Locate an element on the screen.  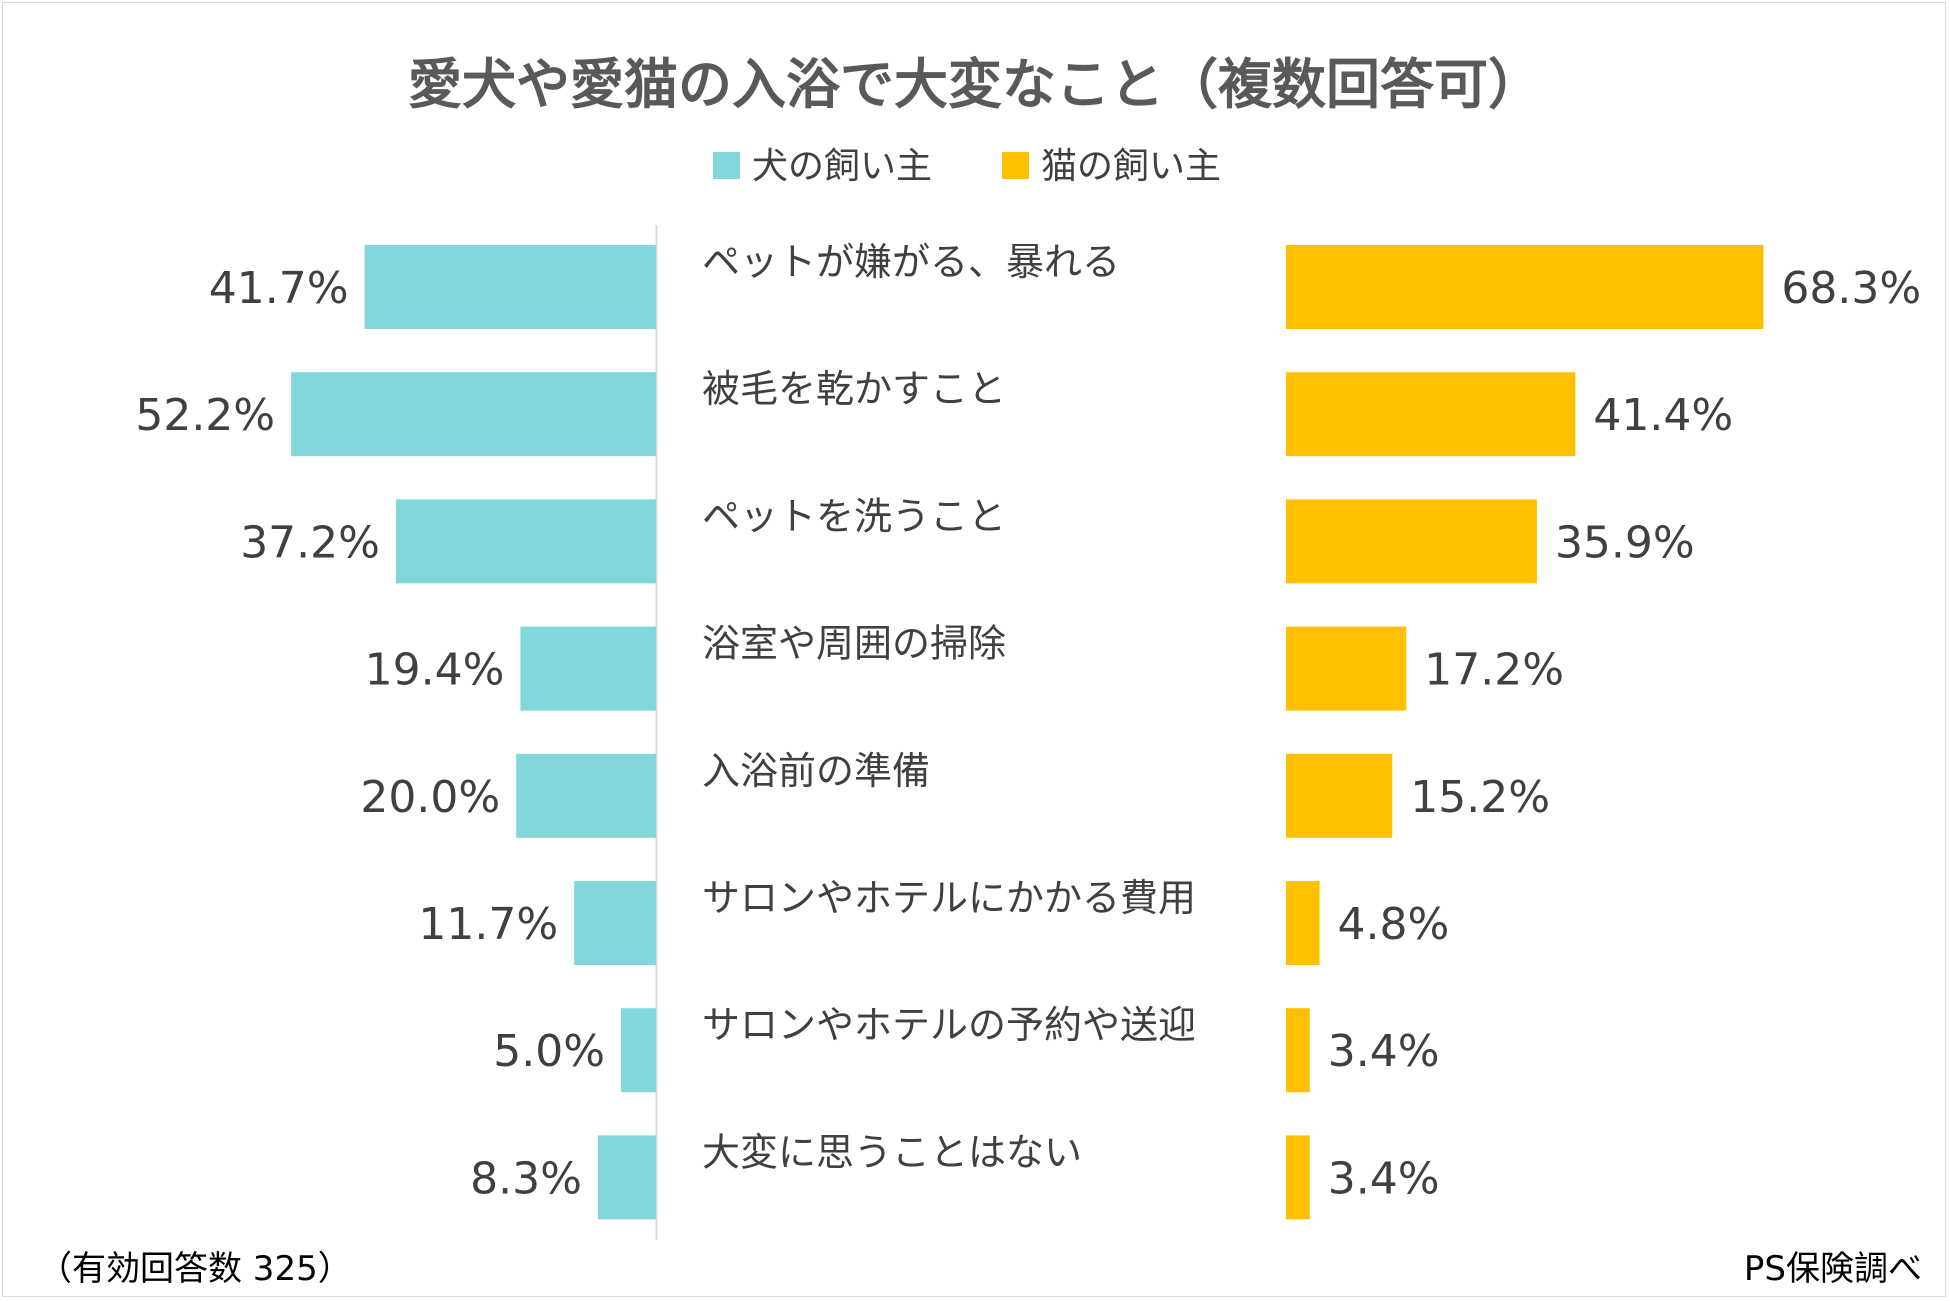
dog-value-label: 11.7% is located at coordinates (488, 924).